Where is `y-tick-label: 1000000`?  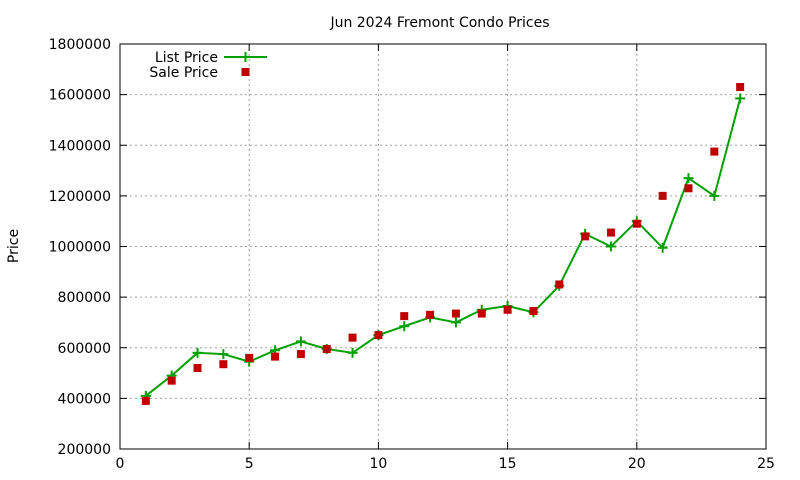 y-tick-label: 1000000 is located at coordinates (80, 248).